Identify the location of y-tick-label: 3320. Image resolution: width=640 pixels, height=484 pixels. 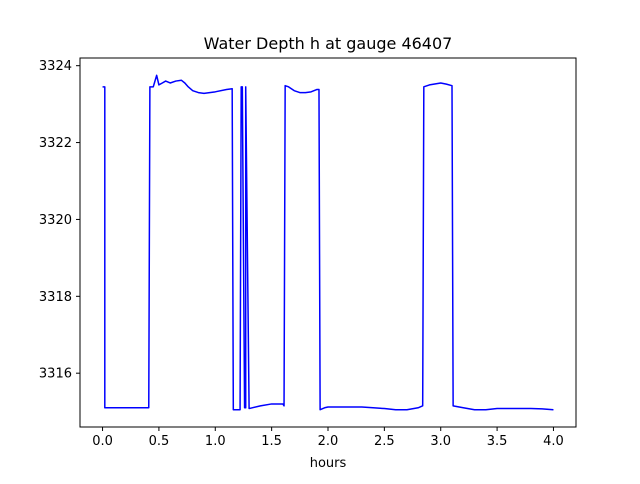
(55, 220).